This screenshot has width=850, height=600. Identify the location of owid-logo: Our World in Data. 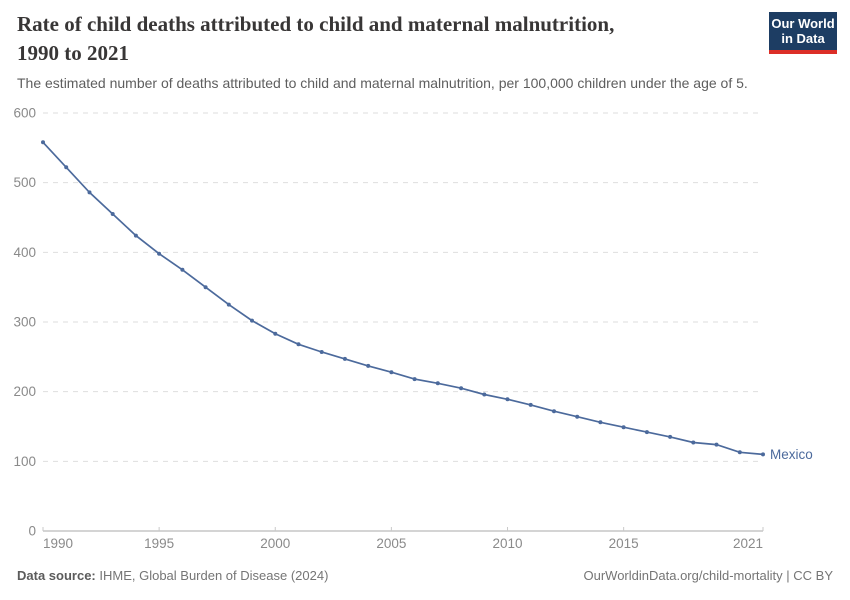
(803, 33).